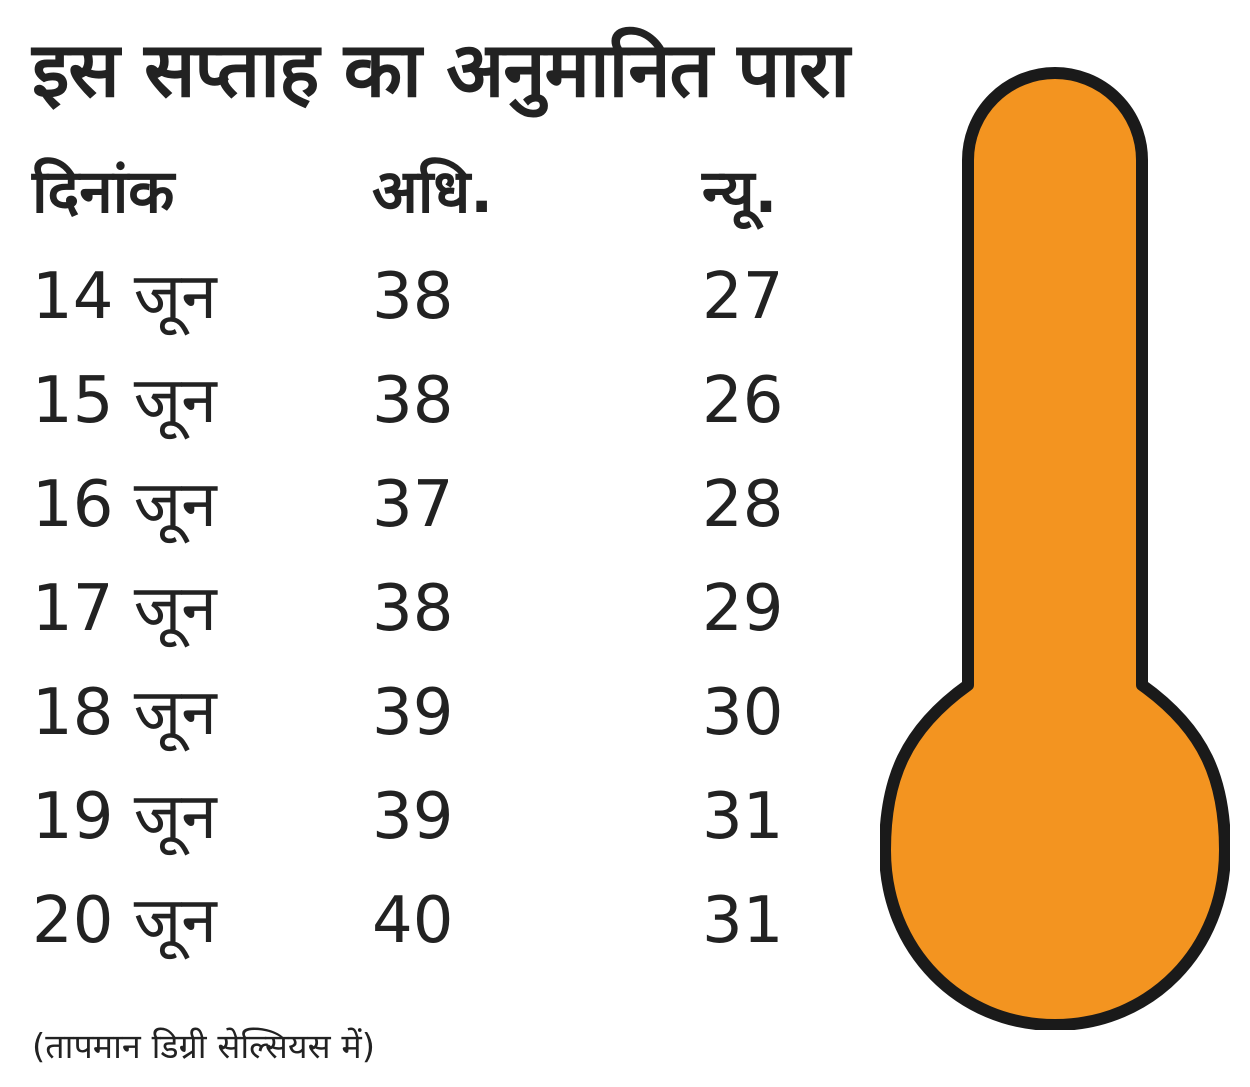  I want to click on table-cell-min: 26, so click(743, 401).